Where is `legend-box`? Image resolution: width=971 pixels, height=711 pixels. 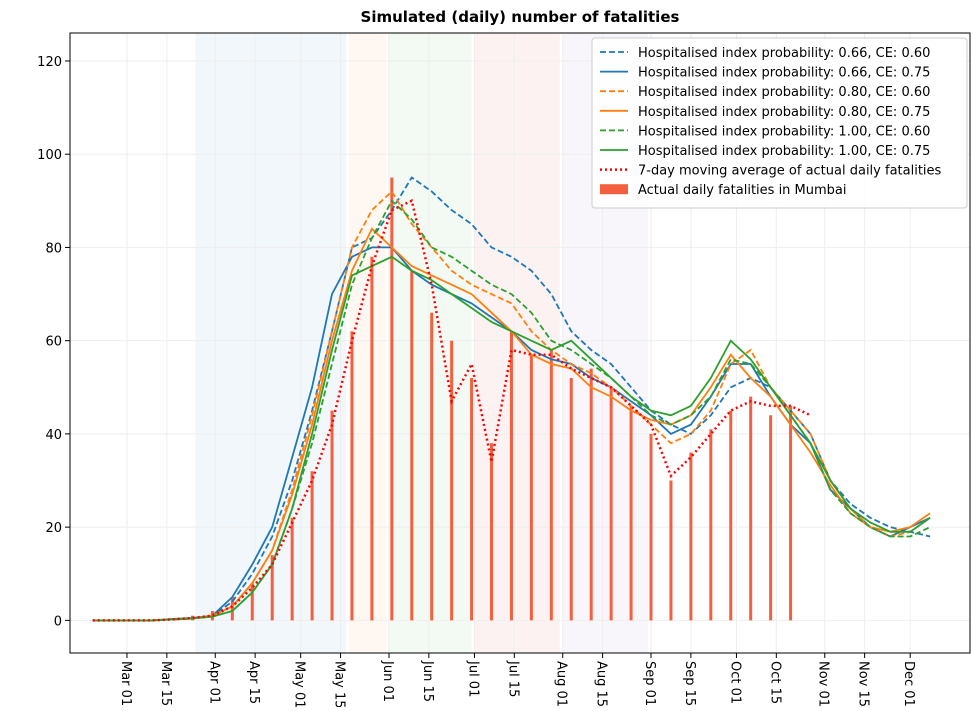 legend-box is located at coordinates (779, 123).